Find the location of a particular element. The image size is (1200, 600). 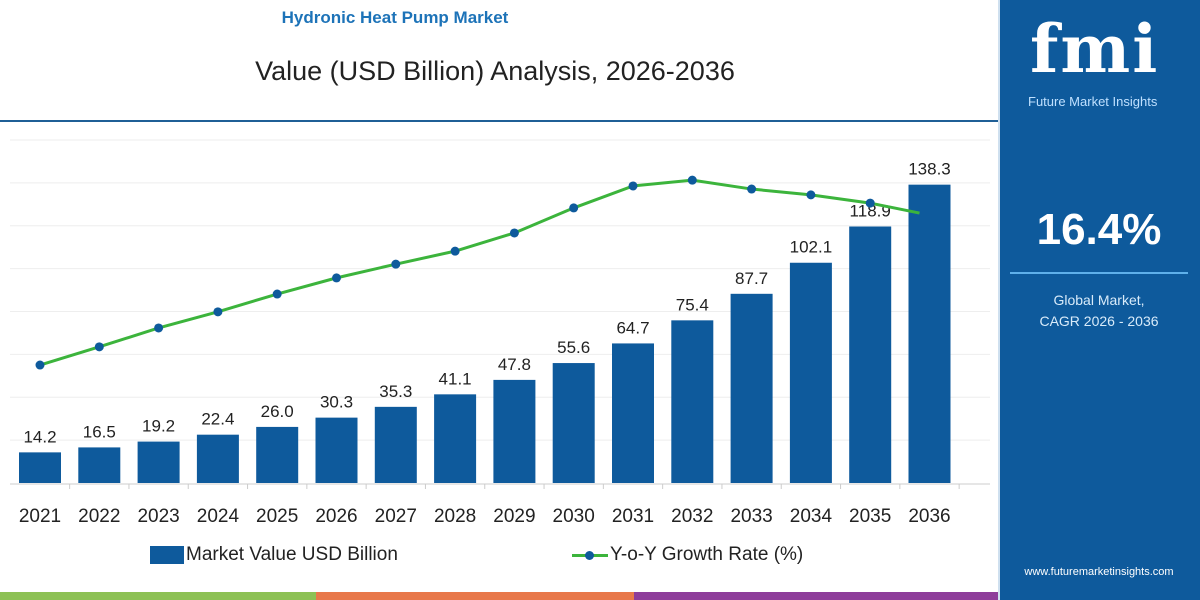

x-tick-label: 2028 is located at coordinates (455, 516).